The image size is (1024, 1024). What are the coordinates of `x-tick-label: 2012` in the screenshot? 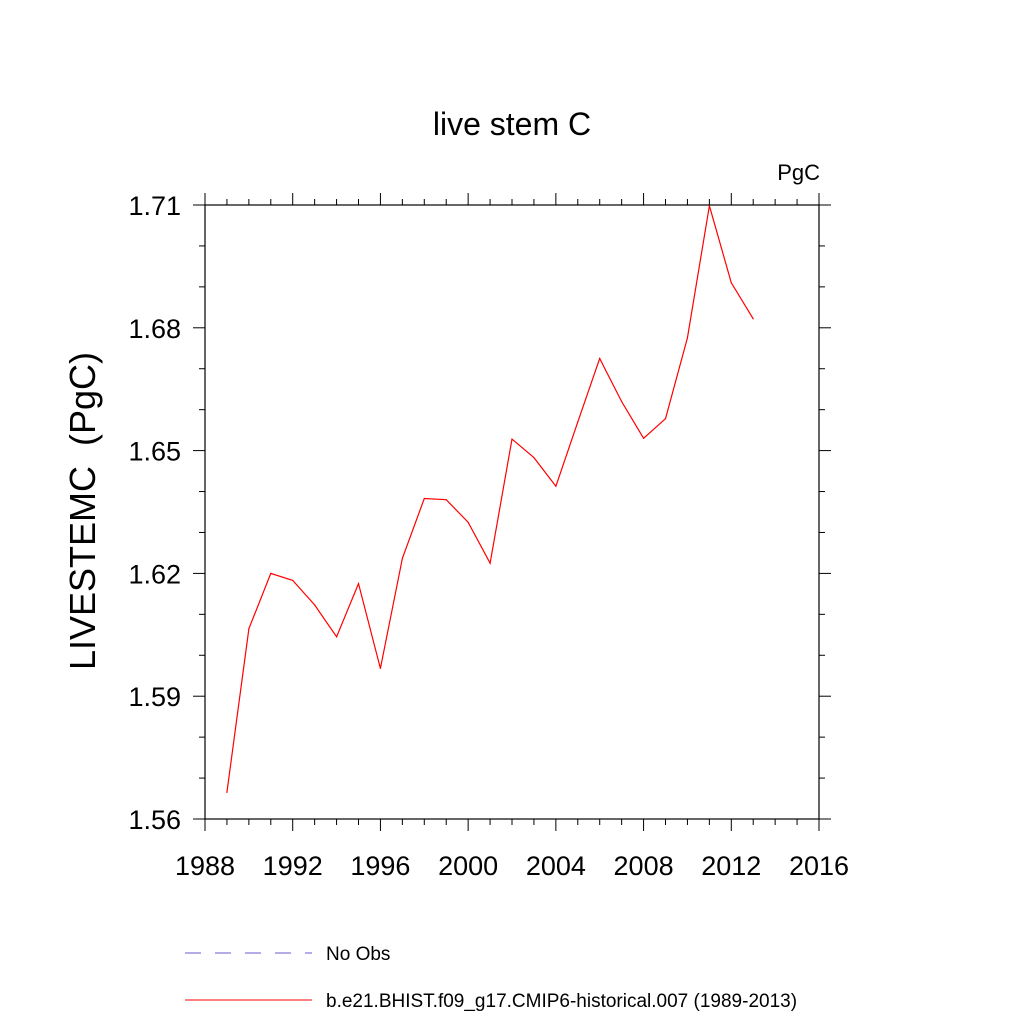 It's located at (731, 866).